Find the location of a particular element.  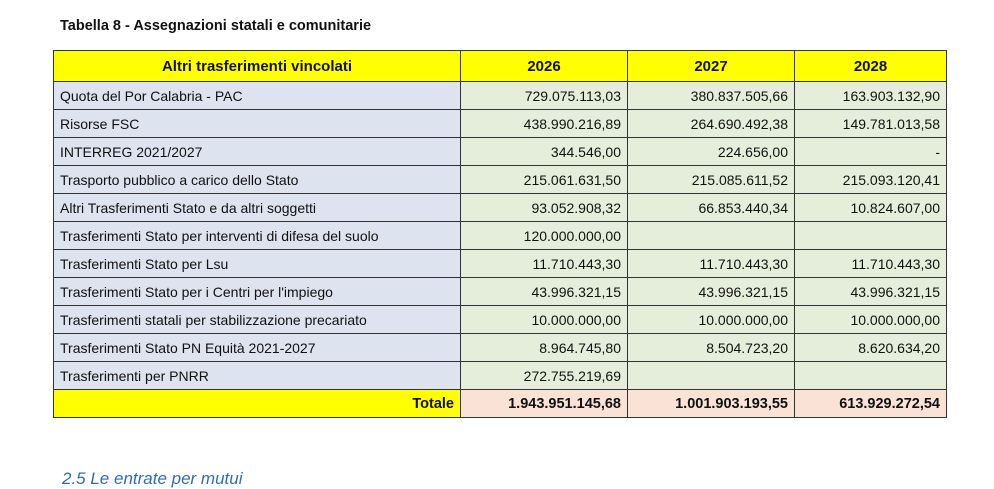

cell-value: 66.853.440,34 is located at coordinates (711, 207).